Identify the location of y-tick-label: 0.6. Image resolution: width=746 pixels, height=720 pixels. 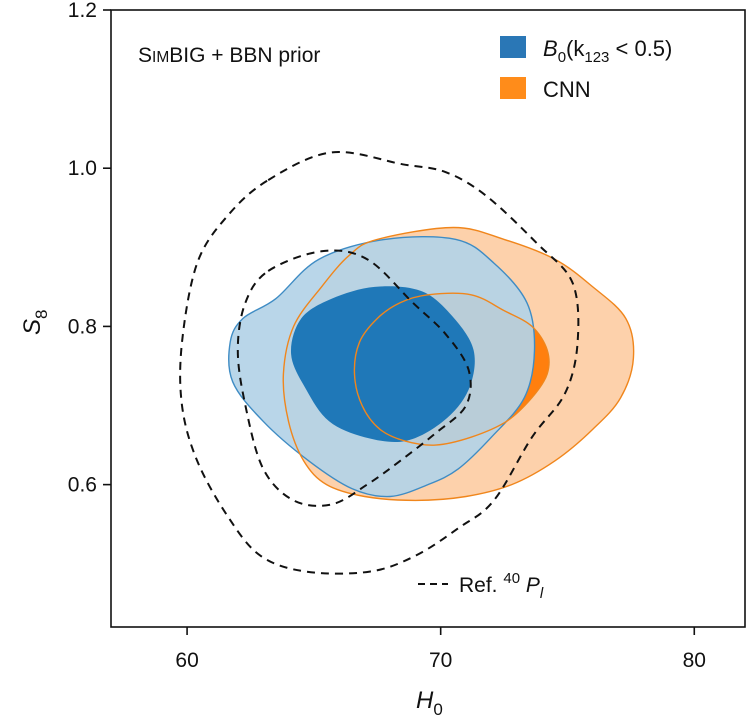
(82, 485).